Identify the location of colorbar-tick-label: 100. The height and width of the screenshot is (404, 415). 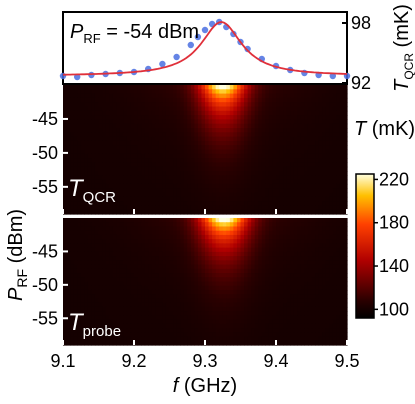
(394, 309).